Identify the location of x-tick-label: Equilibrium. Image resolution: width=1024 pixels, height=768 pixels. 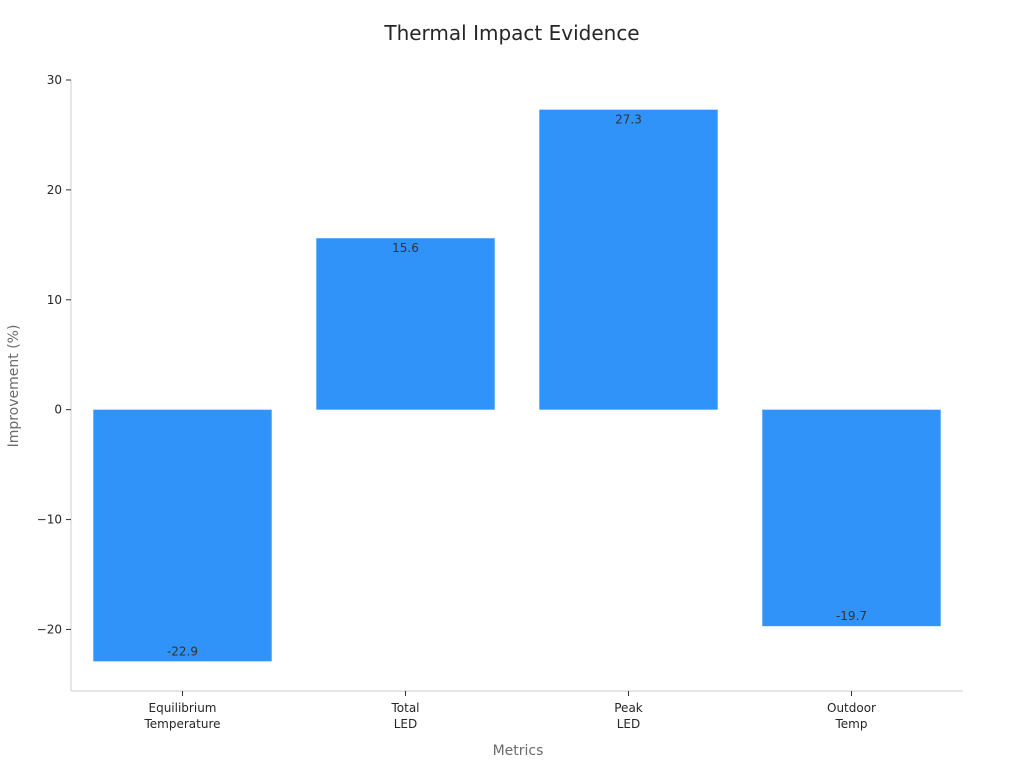
(183, 708).